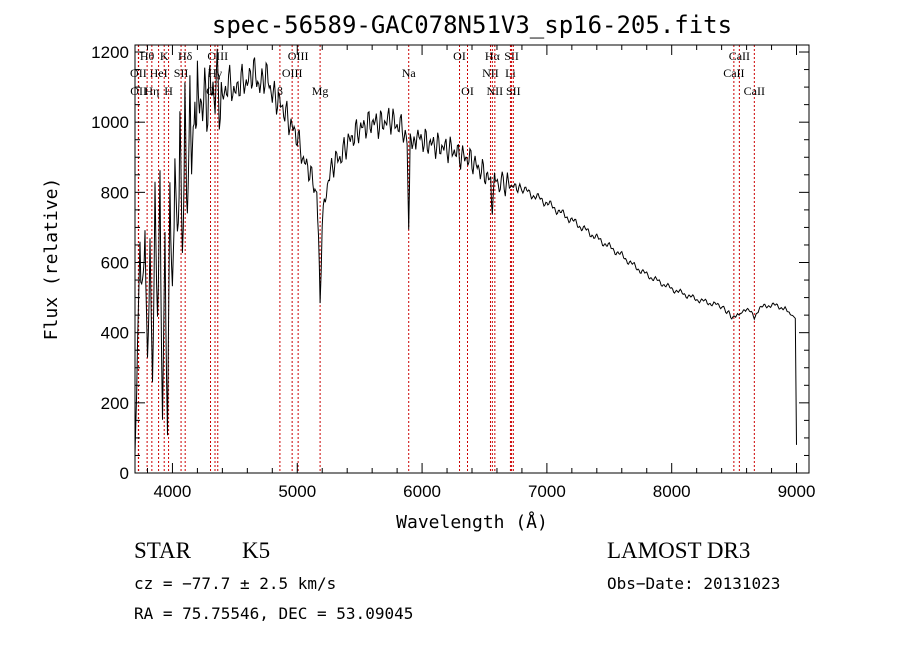  What do you see at coordinates (110, 122) in the screenshot?
I see `y-tick-label: 1000` at bounding box center [110, 122].